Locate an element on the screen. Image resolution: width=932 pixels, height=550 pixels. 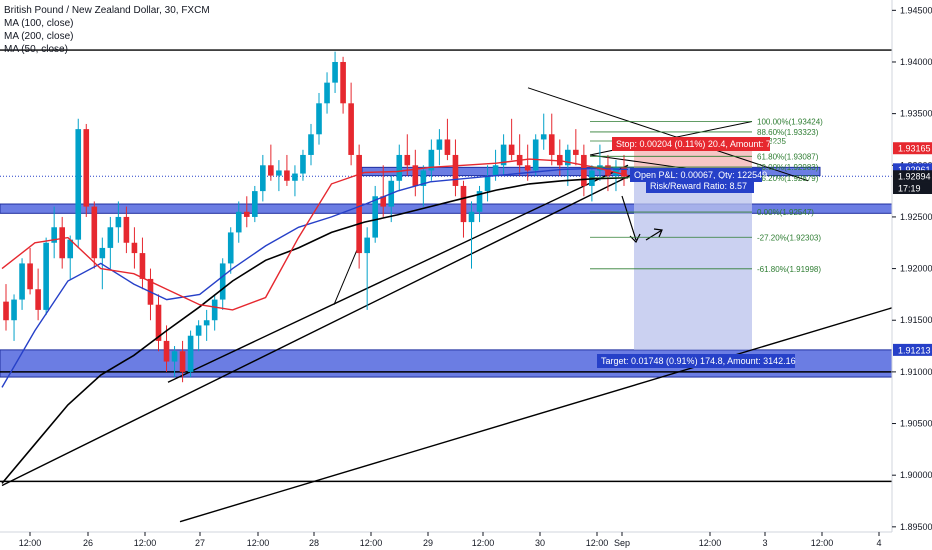
x-tick-label: 27 is located at coordinates (200, 543).